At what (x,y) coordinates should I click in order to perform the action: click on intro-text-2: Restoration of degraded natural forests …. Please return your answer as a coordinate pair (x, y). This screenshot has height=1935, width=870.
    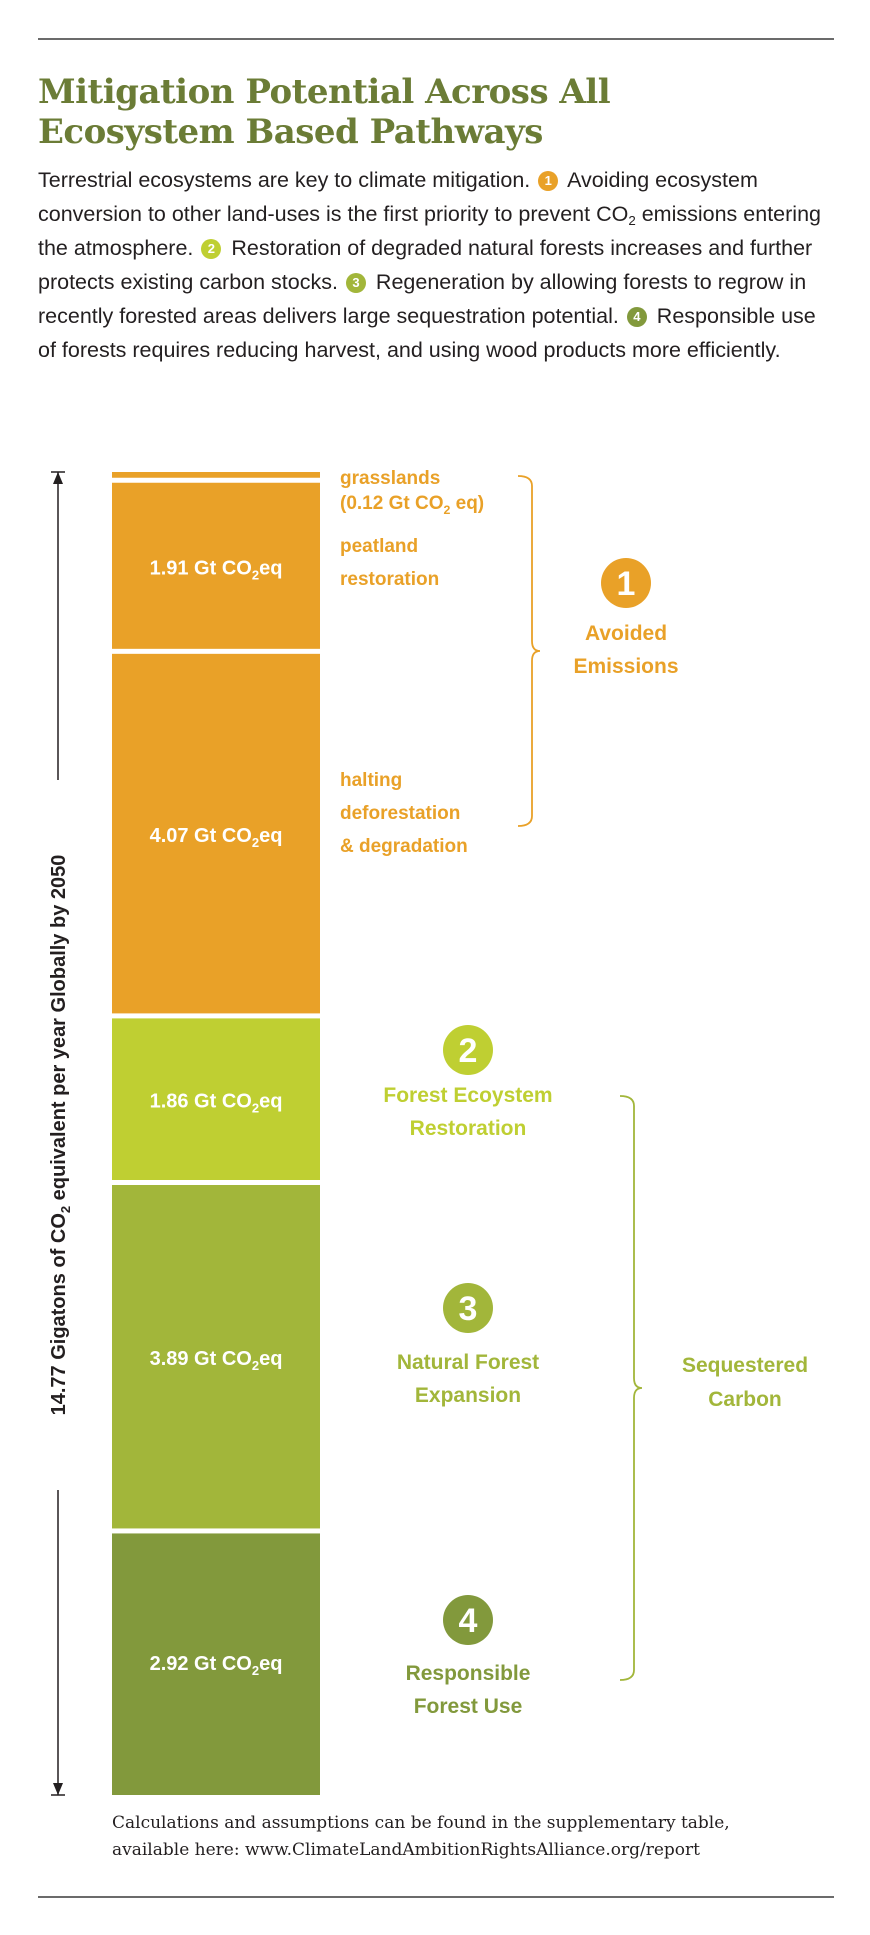
    Looking at the image, I should click on (425, 265).